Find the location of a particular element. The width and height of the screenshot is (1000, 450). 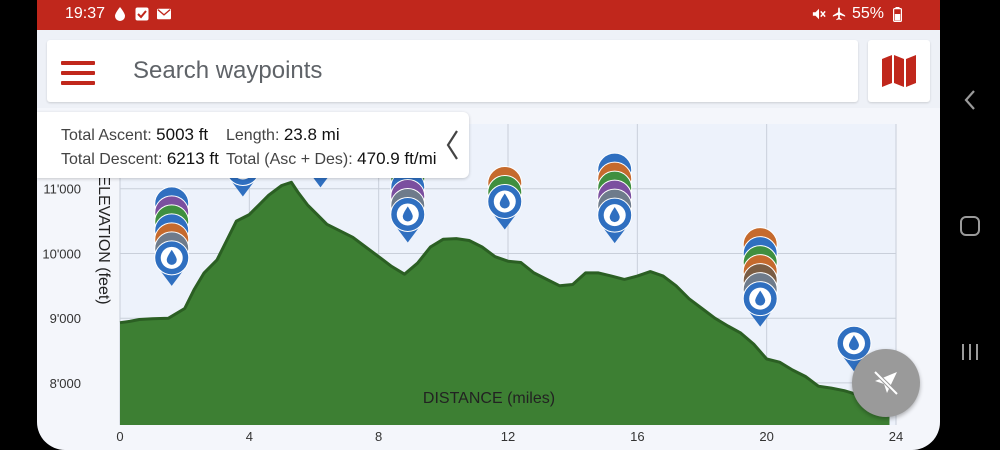

total-descent-value: 6213 ft is located at coordinates (192, 158).